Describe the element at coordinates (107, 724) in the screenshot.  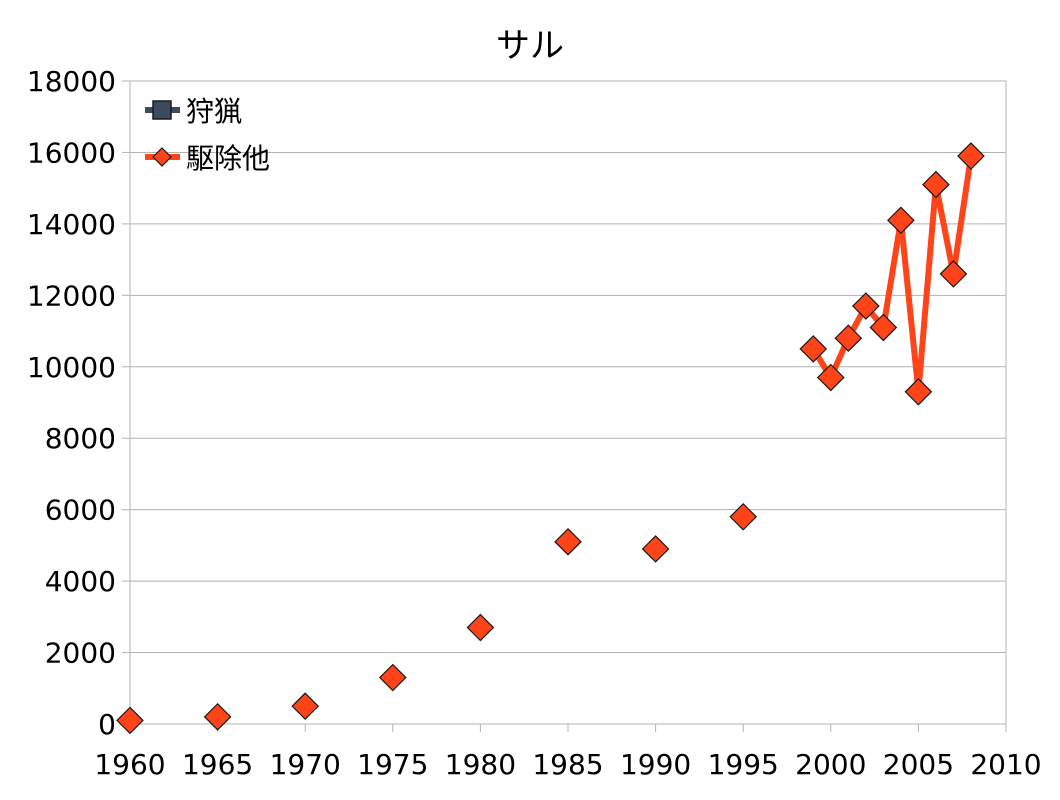
I see `y-tick-label: 0` at that location.